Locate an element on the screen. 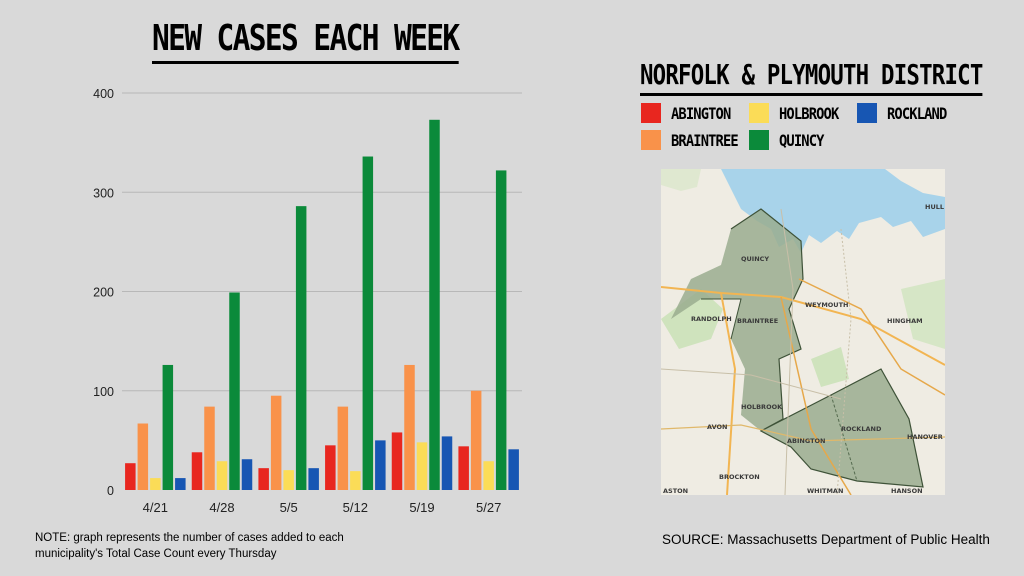  map-label-hanson: HANSON is located at coordinates (907, 491).